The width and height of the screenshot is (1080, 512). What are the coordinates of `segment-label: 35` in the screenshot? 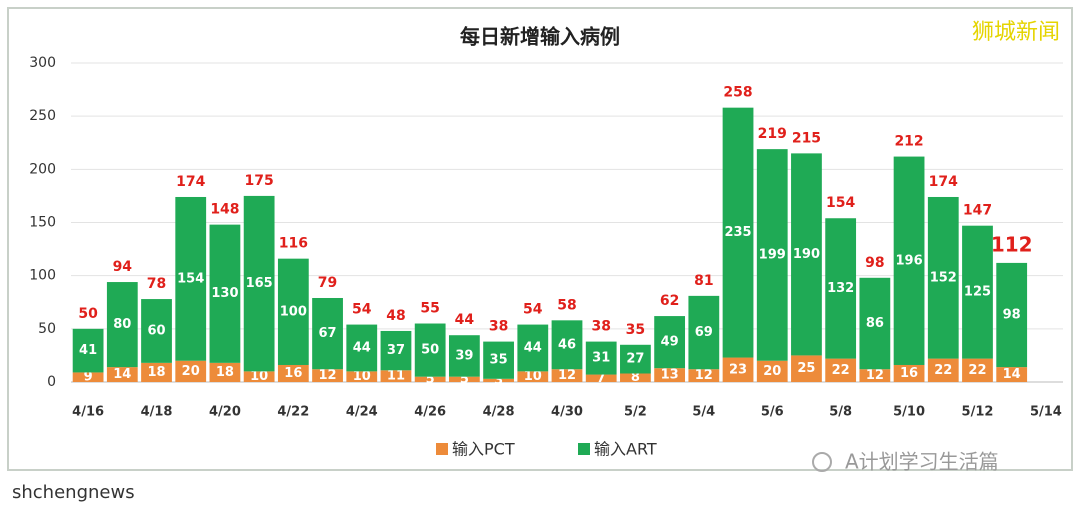 It's located at (499, 360).